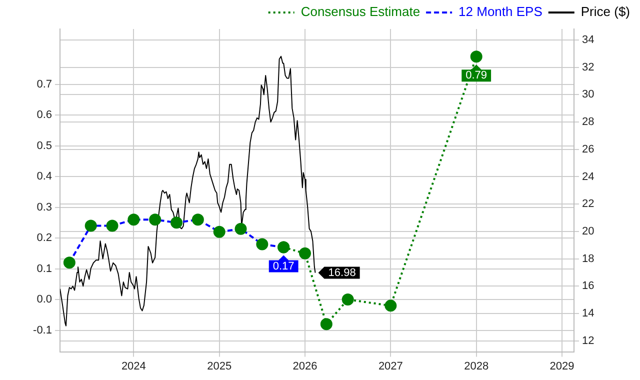 This screenshot has height=380, width=640. What do you see at coordinates (44, 268) in the screenshot?
I see `y-tick-label: 0.1` at bounding box center [44, 268].